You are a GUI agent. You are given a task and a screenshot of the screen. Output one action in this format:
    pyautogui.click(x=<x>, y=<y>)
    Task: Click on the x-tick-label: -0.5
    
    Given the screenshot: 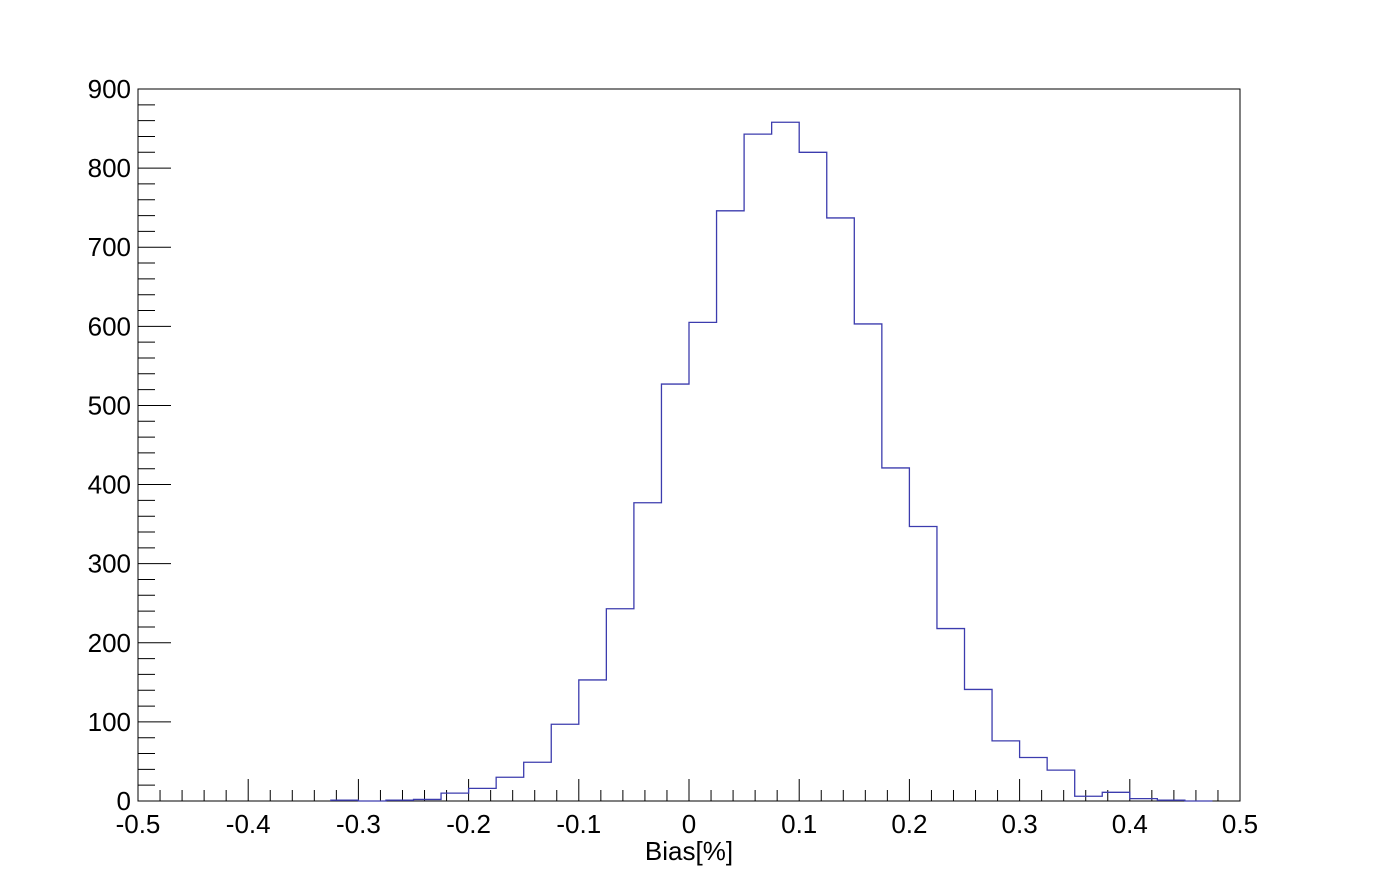 What is the action you would take?
    pyautogui.click(x=138, y=824)
    